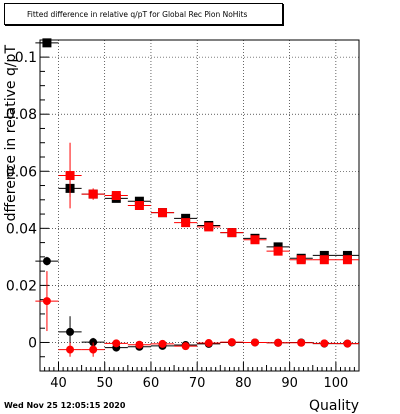  I want to click on x-tick-label: 60, so click(151, 383).